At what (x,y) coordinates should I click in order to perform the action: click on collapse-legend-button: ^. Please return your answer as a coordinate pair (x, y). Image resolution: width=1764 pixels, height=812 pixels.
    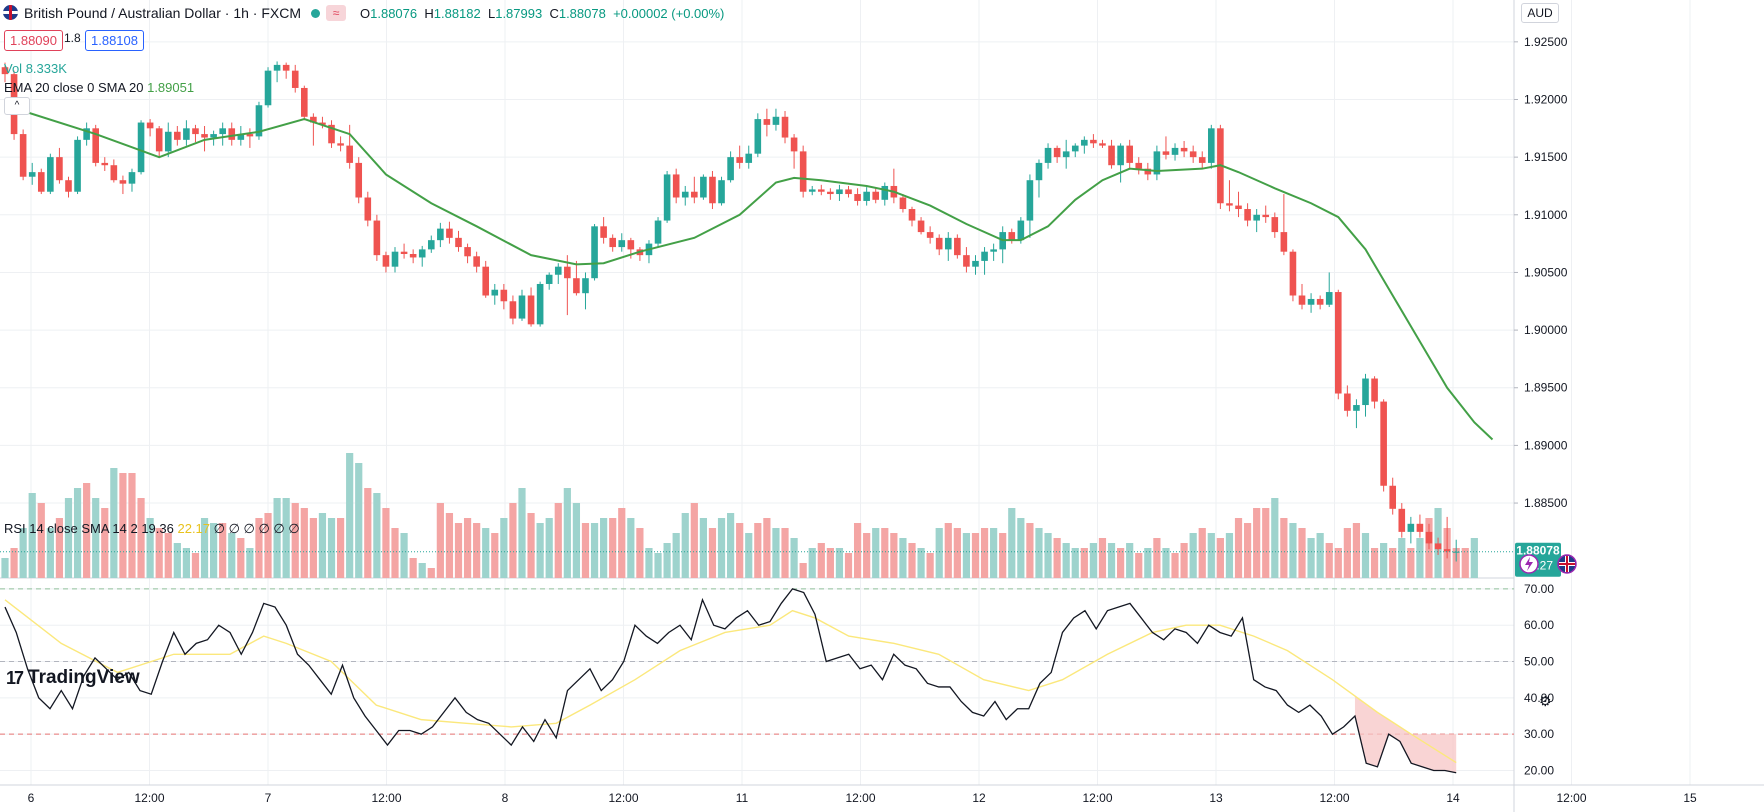
    Looking at the image, I should click on (17, 106).